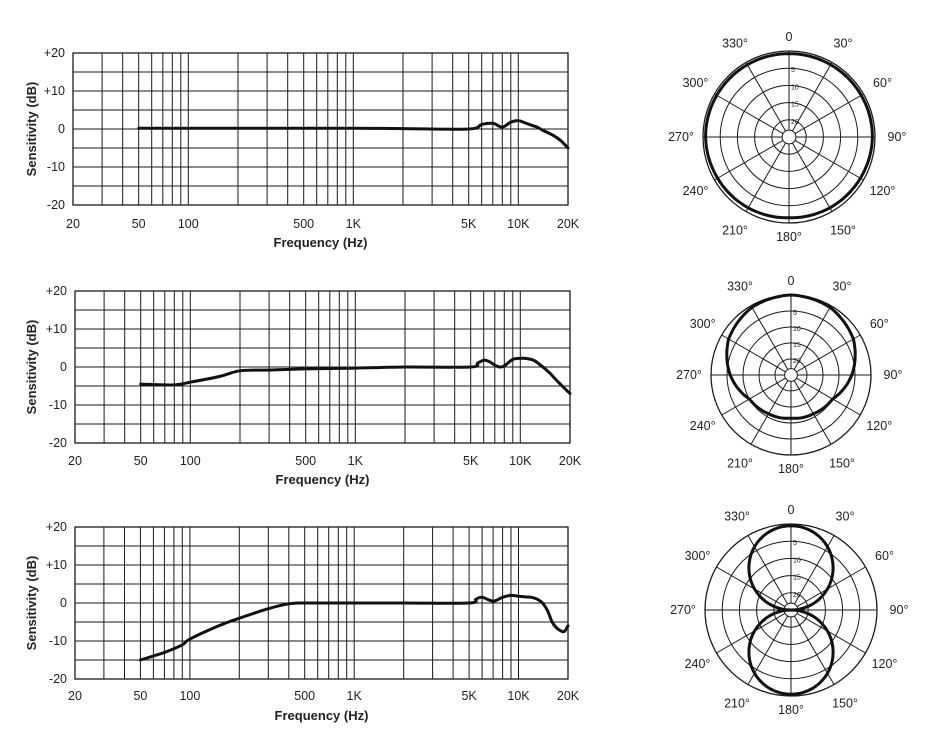  What do you see at coordinates (703, 426) in the screenshot?
I see `angle-label: 240°` at bounding box center [703, 426].